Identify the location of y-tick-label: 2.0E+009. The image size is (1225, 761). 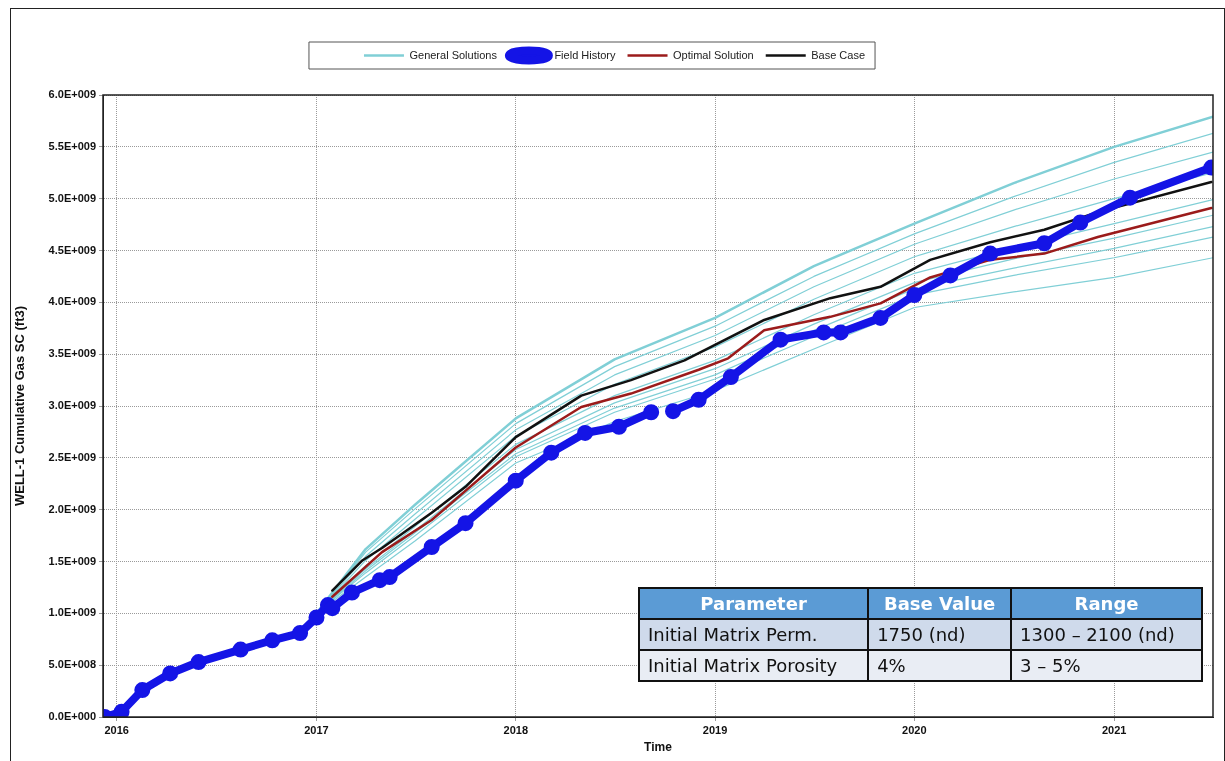
(72, 508).